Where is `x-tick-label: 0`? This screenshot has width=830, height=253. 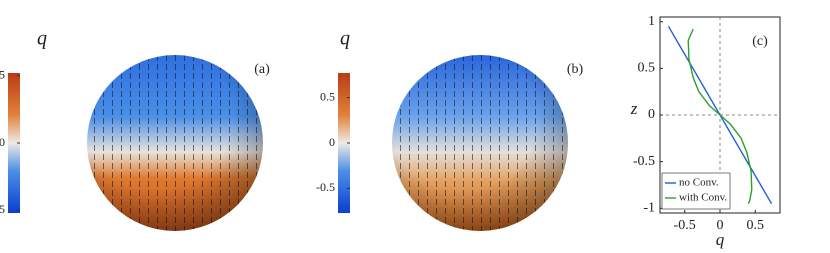 x-tick-label: 0 is located at coordinates (720, 225).